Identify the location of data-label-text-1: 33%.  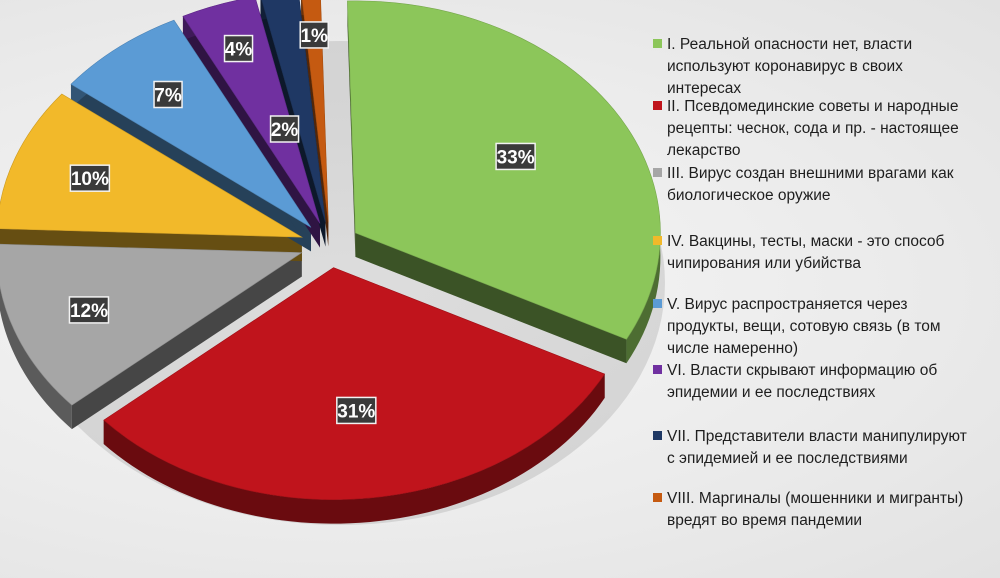
(516, 157).